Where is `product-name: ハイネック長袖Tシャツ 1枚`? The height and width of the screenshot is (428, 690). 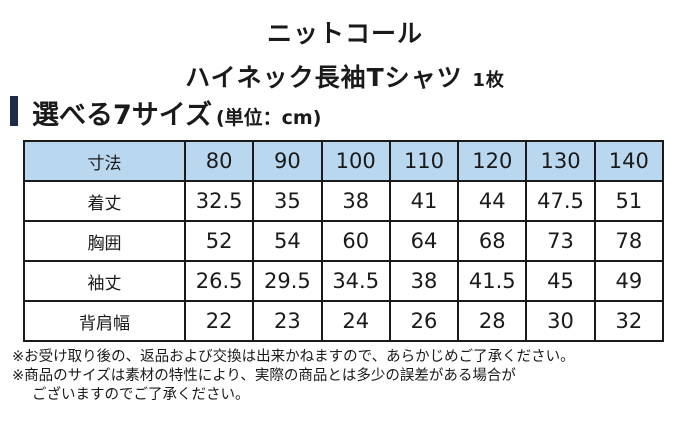 product-name: ハイネック長袖Tシャツ 1枚 is located at coordinates (345, 76).